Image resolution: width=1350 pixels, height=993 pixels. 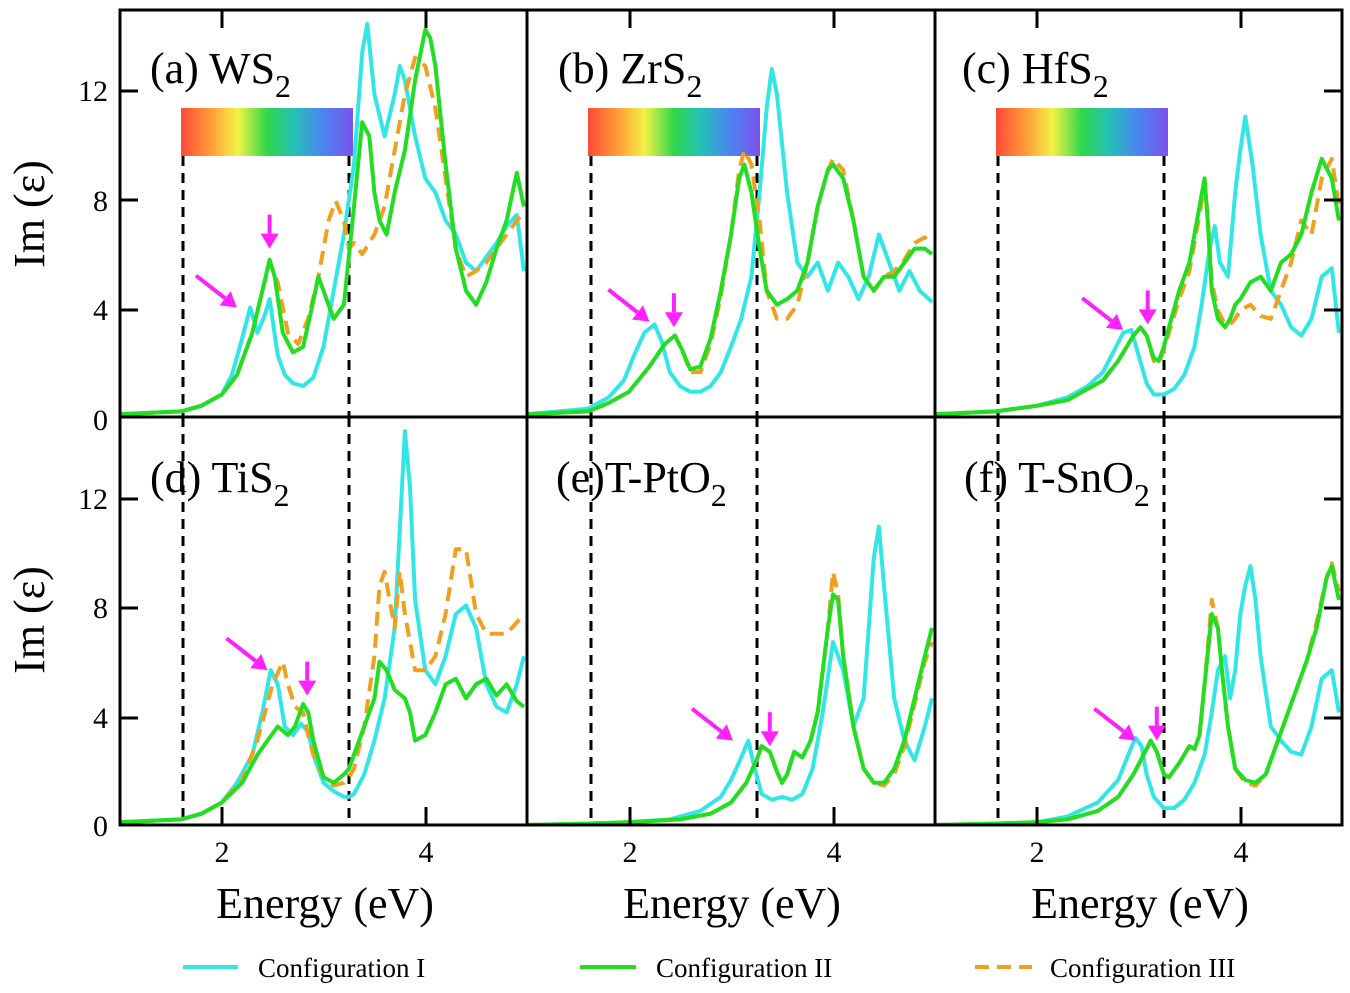 What do you see at coordinates (246, 653) in the screenshot?
I see `arrow-diag-d` at bounding box center [246, 653].